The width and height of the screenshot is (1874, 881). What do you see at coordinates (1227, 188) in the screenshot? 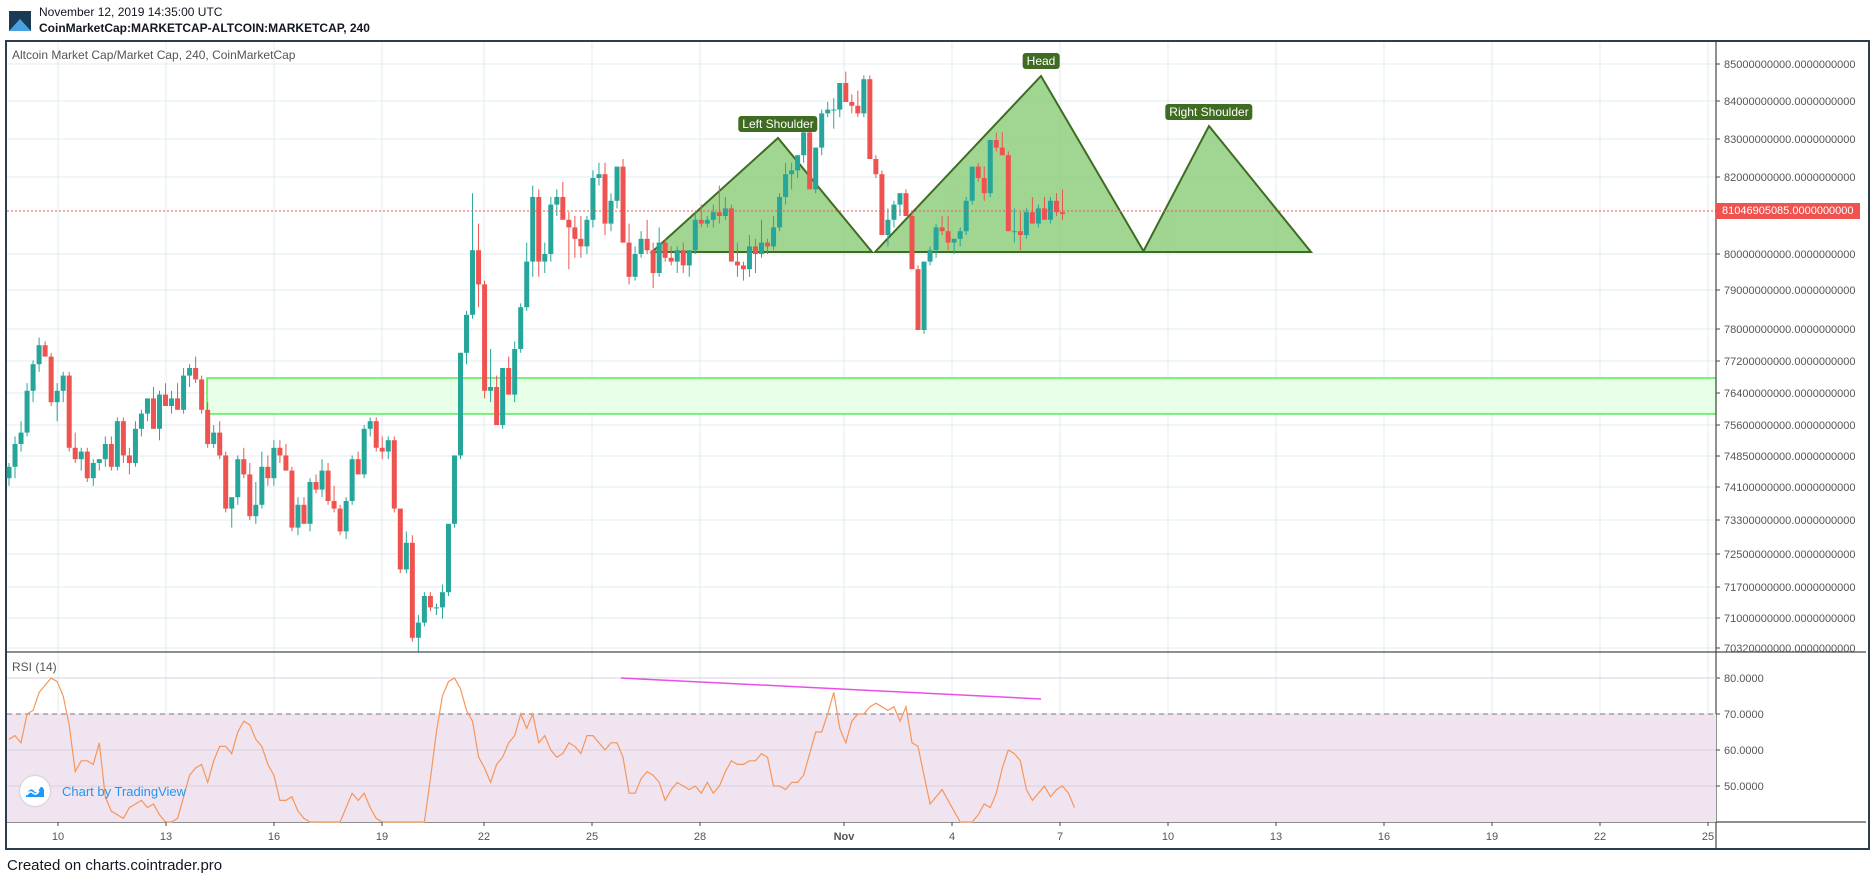
I see `pattern-triangle` at bounding box center [1227, 188].